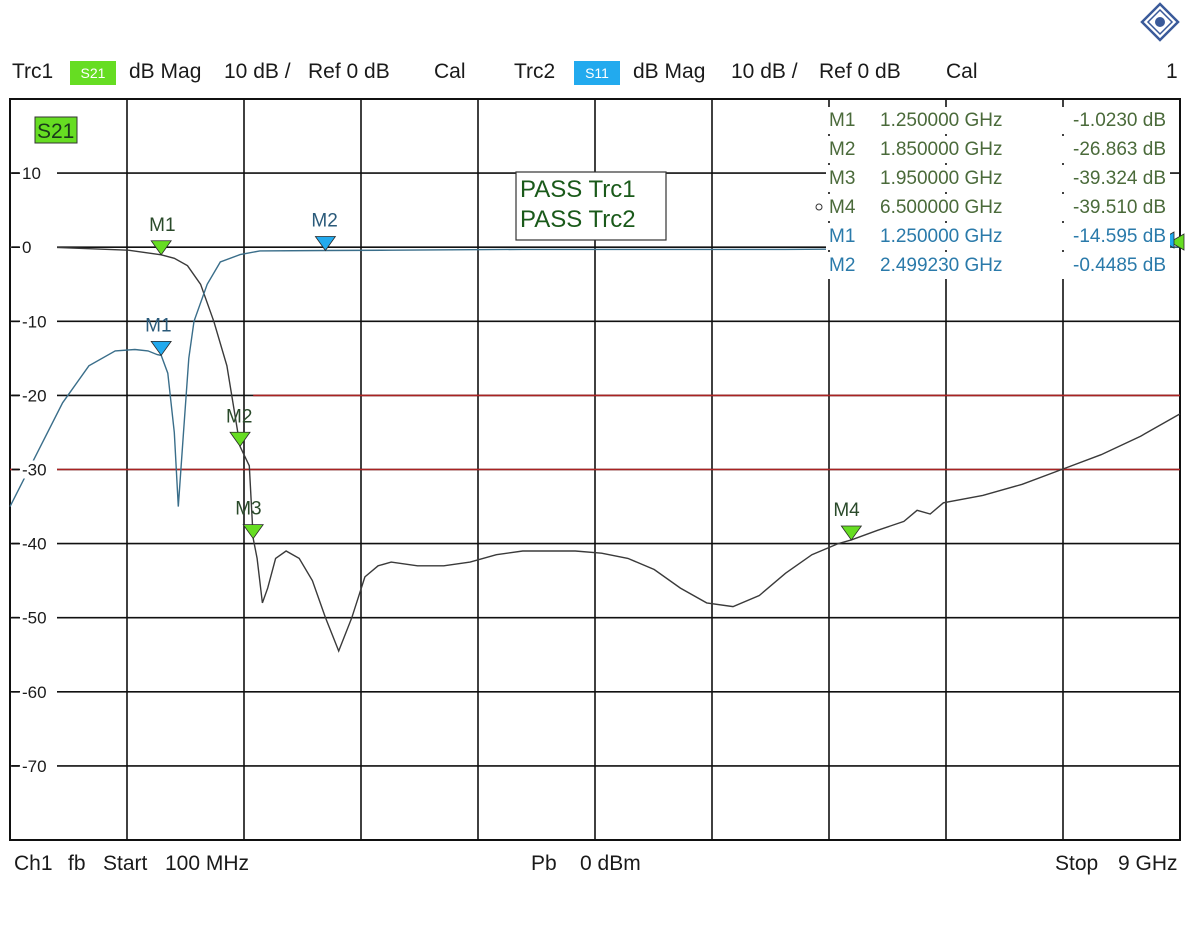  What do you see at coordinates (1119, 236) in the screenshot?
I see `marker-row-value: -14.595 dB` at bounding box center [1119, 236].